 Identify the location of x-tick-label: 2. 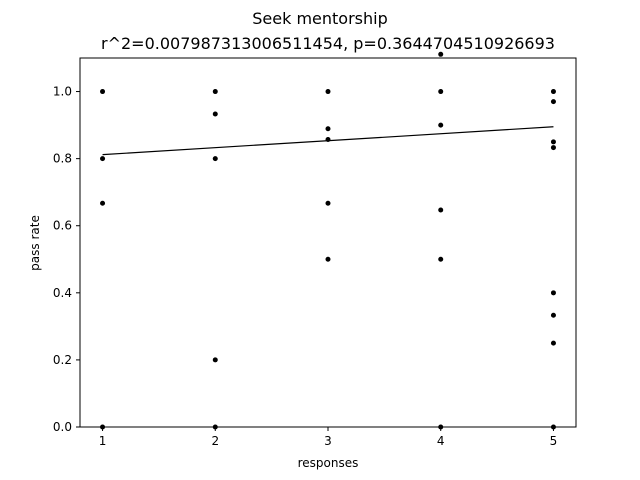
(215, 441).